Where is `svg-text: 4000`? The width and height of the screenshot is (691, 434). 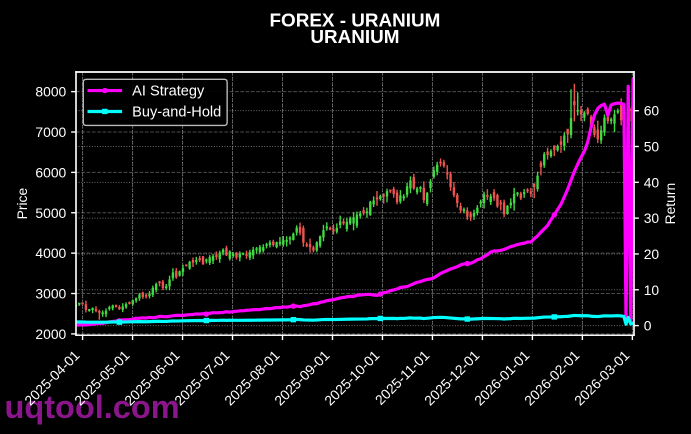 svg-text: 4000 is located at coordinates (50, 253).